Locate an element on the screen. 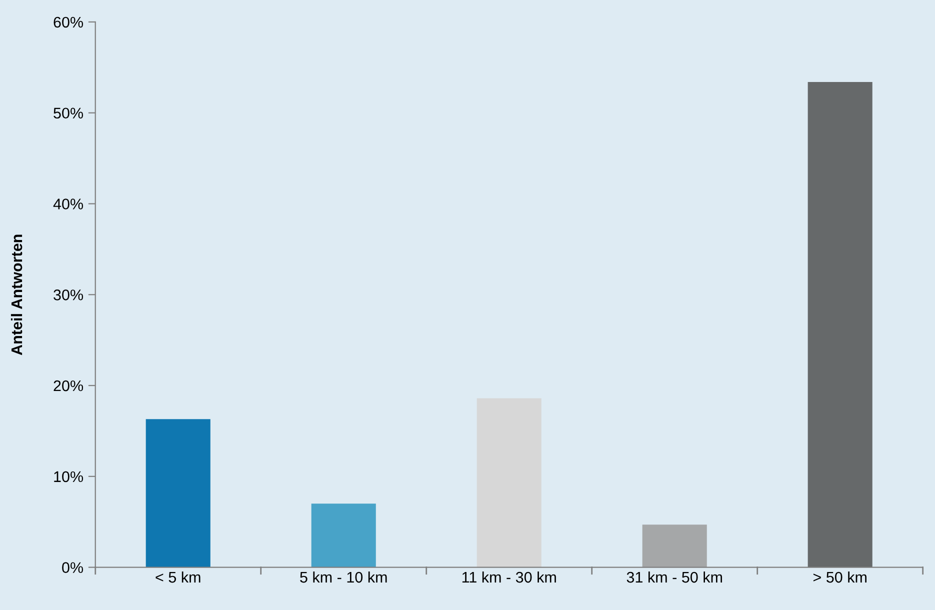  y-tick-label: 20% is located at coordinates (69, 386).